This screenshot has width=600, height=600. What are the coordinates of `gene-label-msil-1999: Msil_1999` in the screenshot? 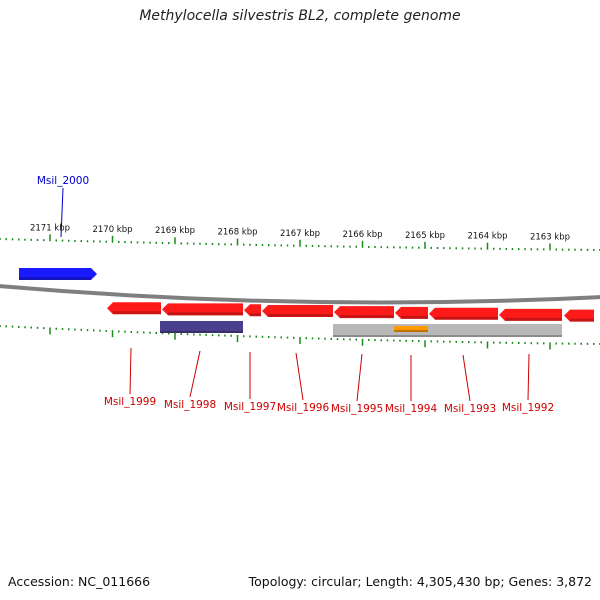 It's located at (130, 402).